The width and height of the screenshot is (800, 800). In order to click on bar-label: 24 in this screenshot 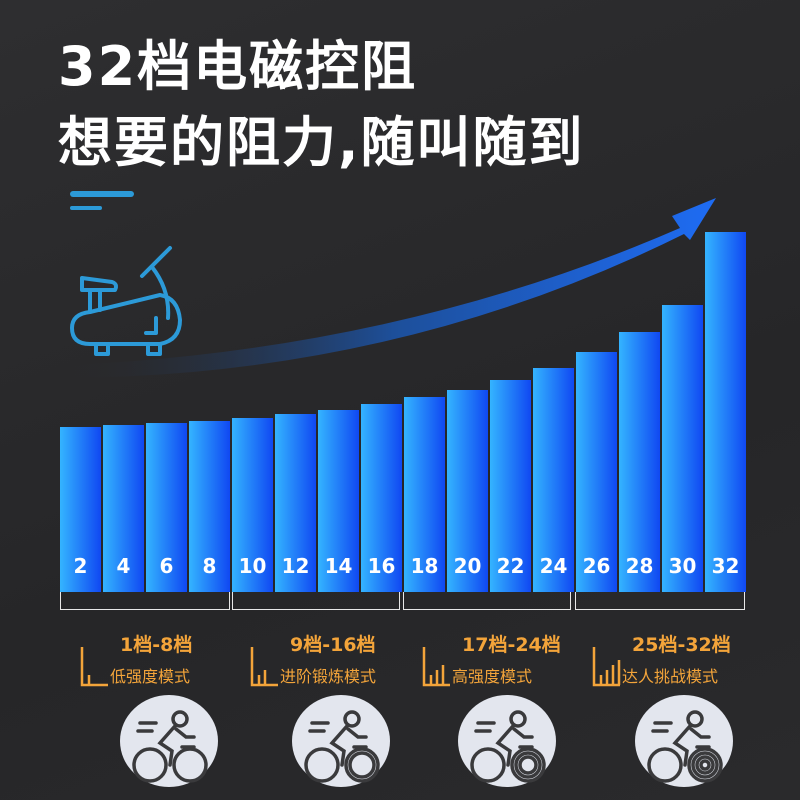, I will do `click(554, 566)`.